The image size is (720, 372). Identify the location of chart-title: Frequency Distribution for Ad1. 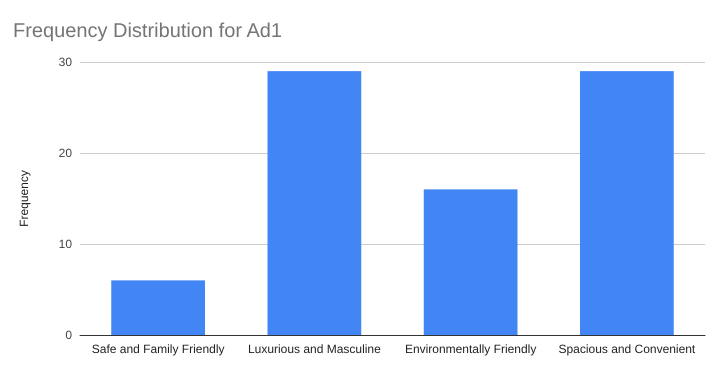
(147, 31).